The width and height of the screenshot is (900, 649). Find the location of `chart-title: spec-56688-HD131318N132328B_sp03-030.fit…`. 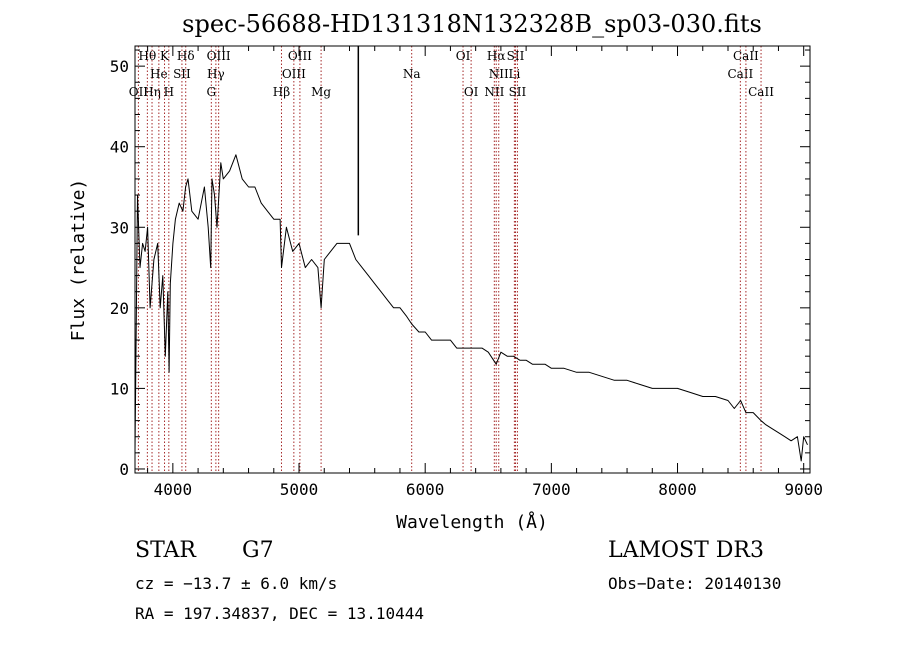

chart-title: spec-56688-HD131318N132328B_sp03-030.fit… is located at coordinates (472, 24).